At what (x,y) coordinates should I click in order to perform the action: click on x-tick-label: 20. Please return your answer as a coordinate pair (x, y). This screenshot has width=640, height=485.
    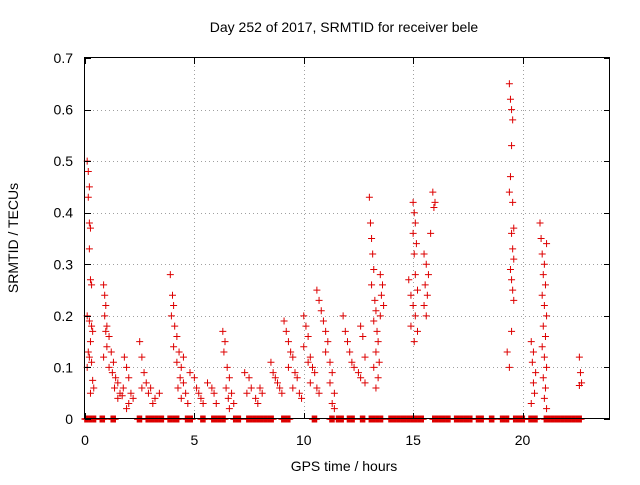
    Looking at the image, I should click on (523, 440).